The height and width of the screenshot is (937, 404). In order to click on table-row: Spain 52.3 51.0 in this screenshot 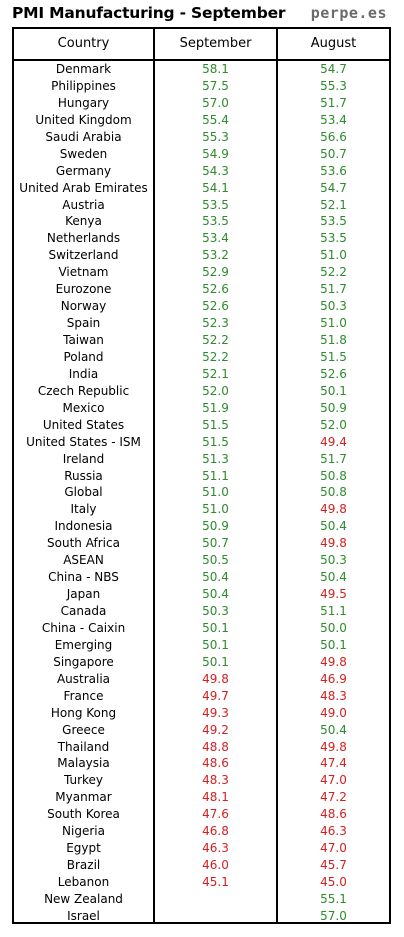, I will do `click(201, 323)`.